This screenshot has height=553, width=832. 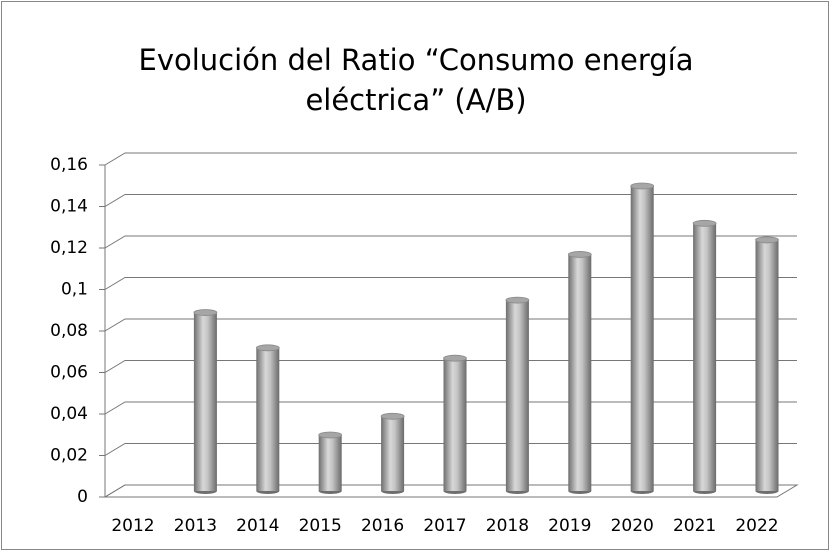 What do you see at coordinates (694, 526) in the screenshot?
I see `x-tick-label: 2021` at bounding box center [694, 526].